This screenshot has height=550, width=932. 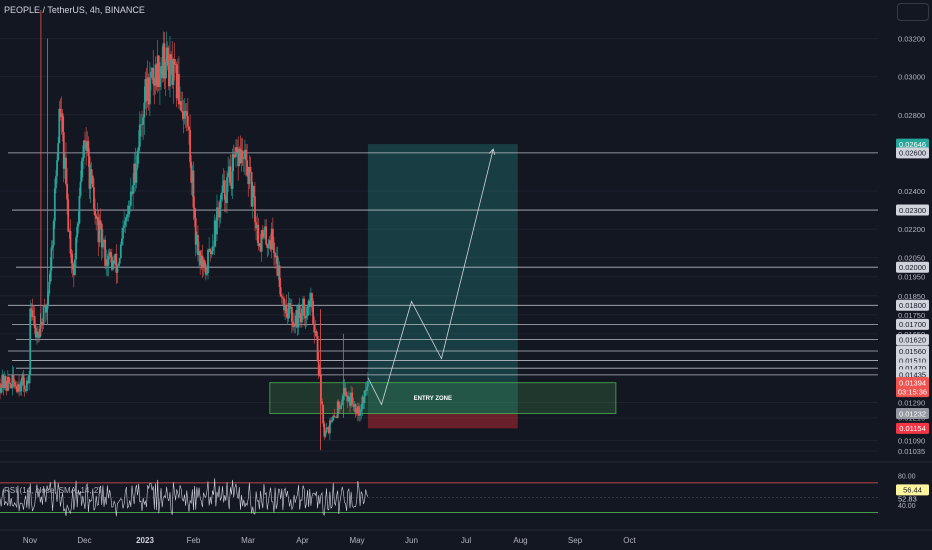 I want to click on y-tick-label: 0.01090, so click(x=911, y=441).